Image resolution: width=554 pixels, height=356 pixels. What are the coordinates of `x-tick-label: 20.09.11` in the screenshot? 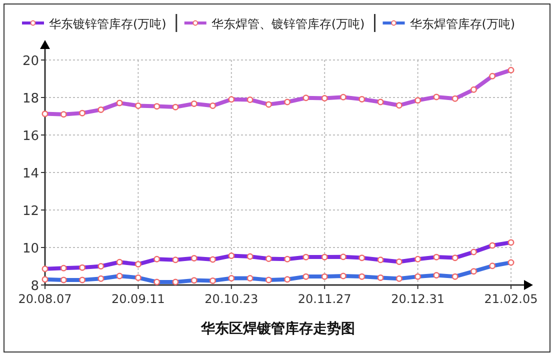 It's located at (138, 299).